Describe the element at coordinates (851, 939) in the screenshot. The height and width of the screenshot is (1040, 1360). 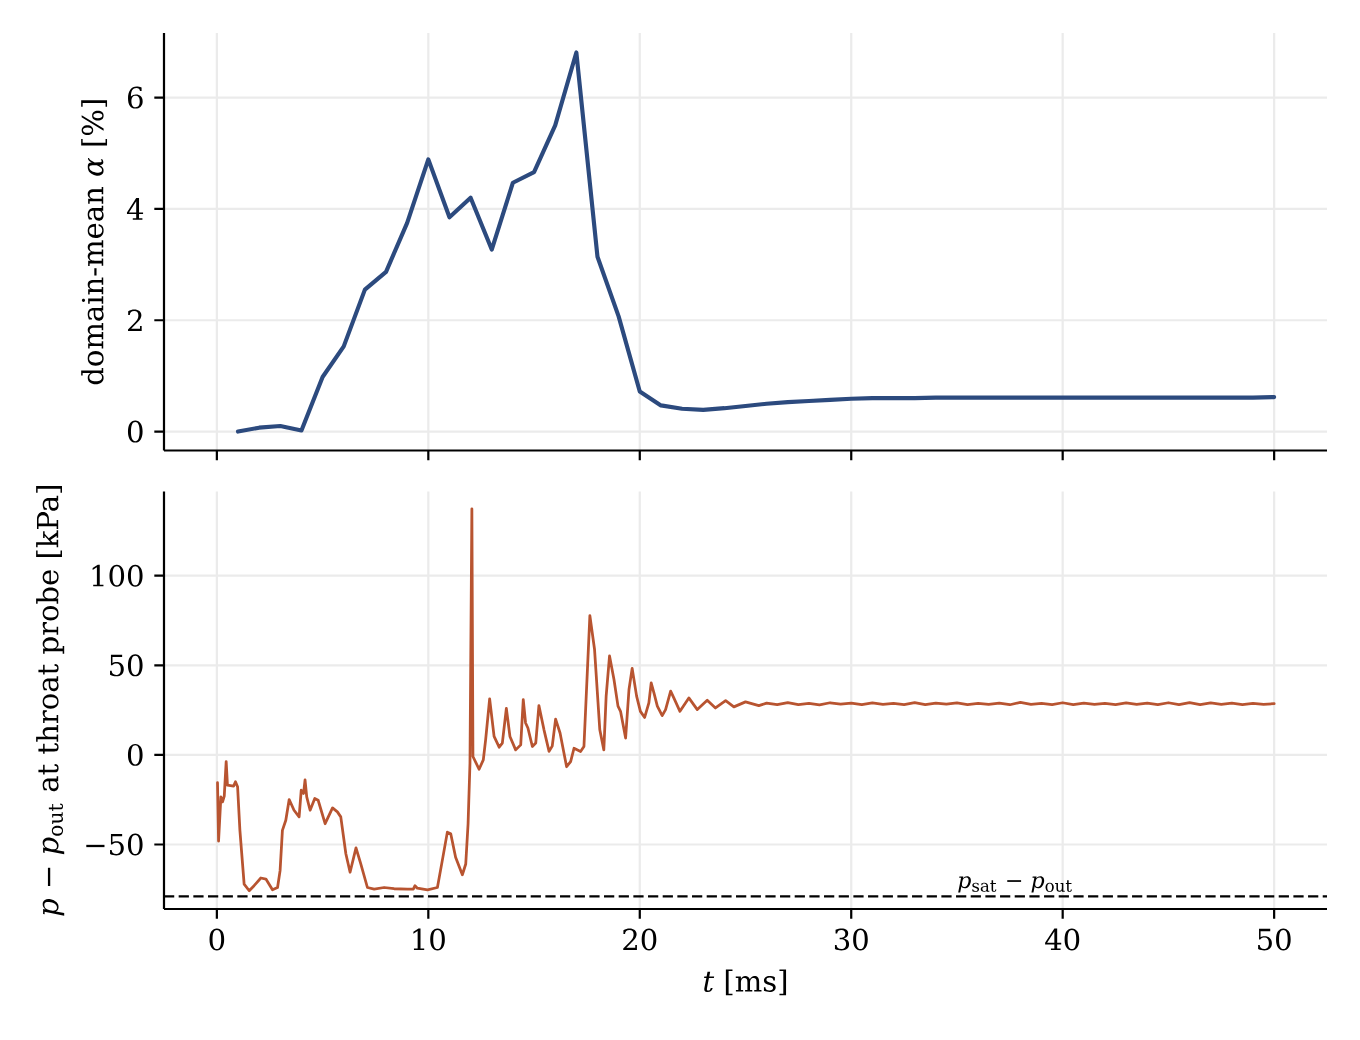
I see `x-tick-label: 30` at that location.